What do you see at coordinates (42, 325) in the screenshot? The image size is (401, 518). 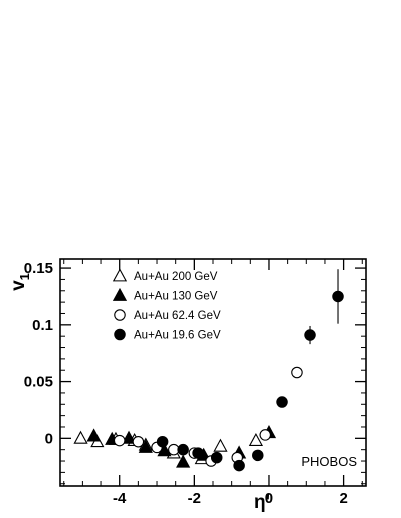 I see `y-tick-label: 0.1` at bounding box center [42, 325].